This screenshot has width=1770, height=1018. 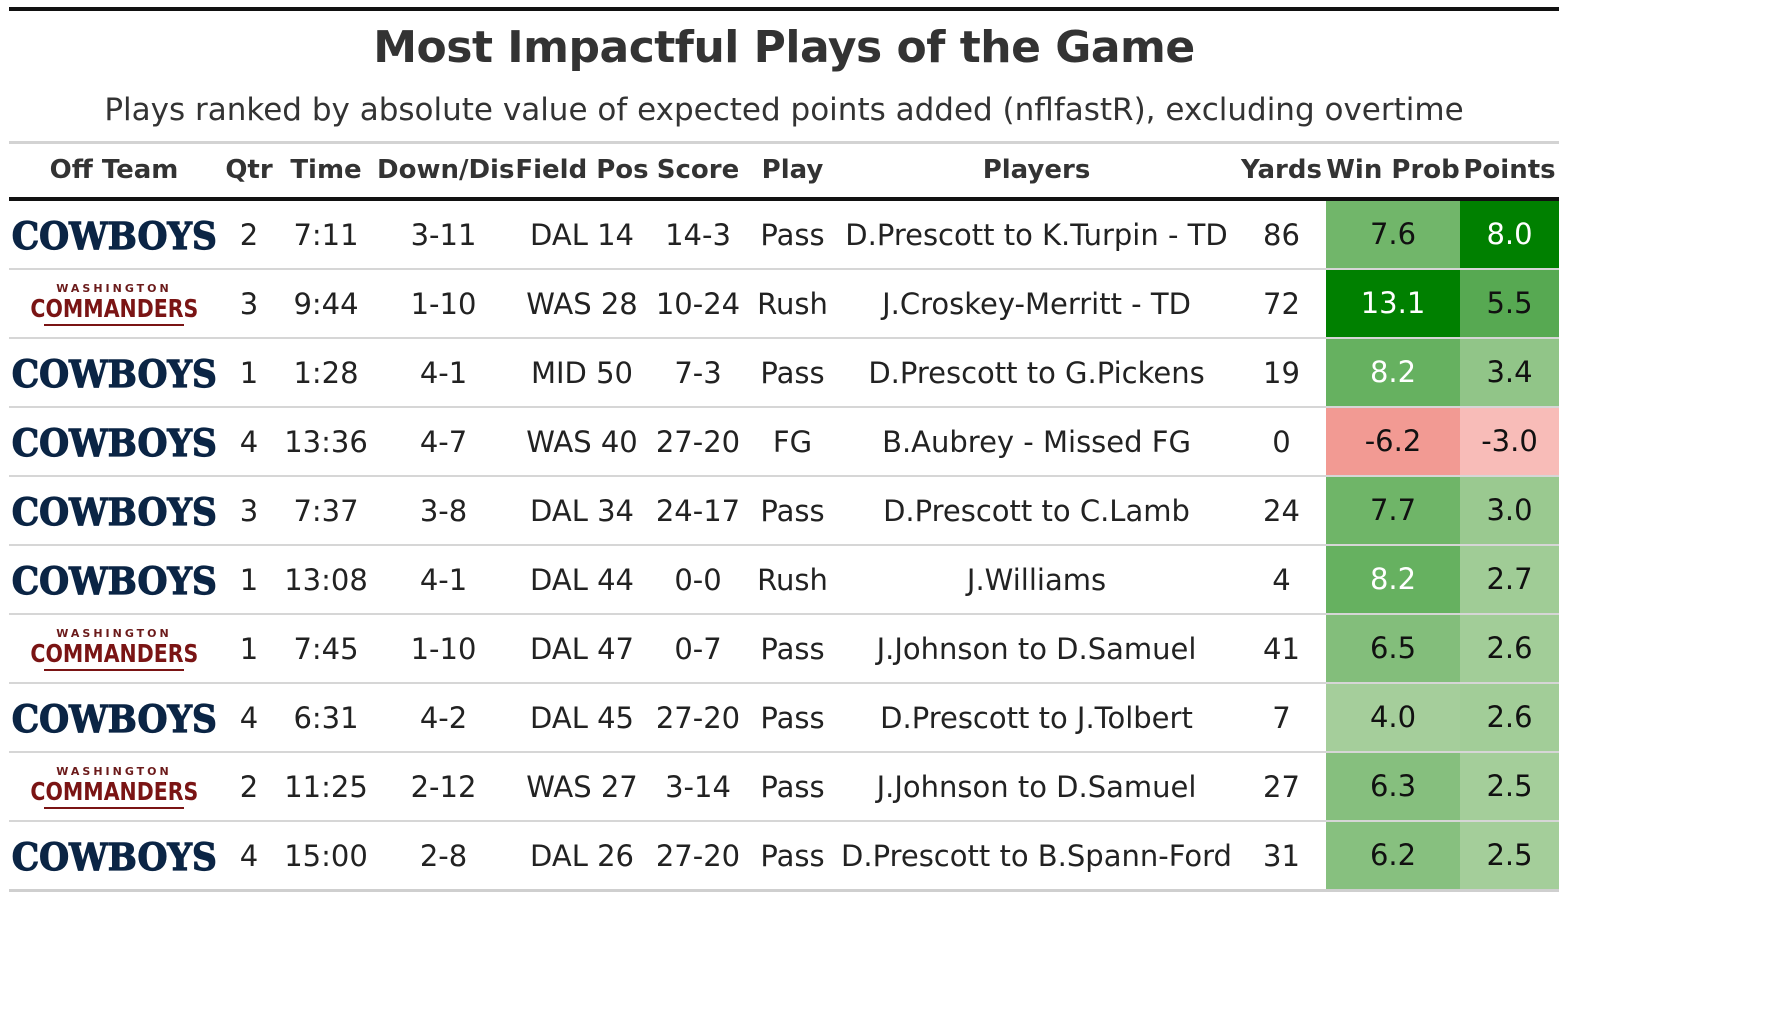 What do you see at coordinates (1393, 717) in the screenshot?
I see `cell-win-prob: 4.0` at bounding box center [1393, 717].